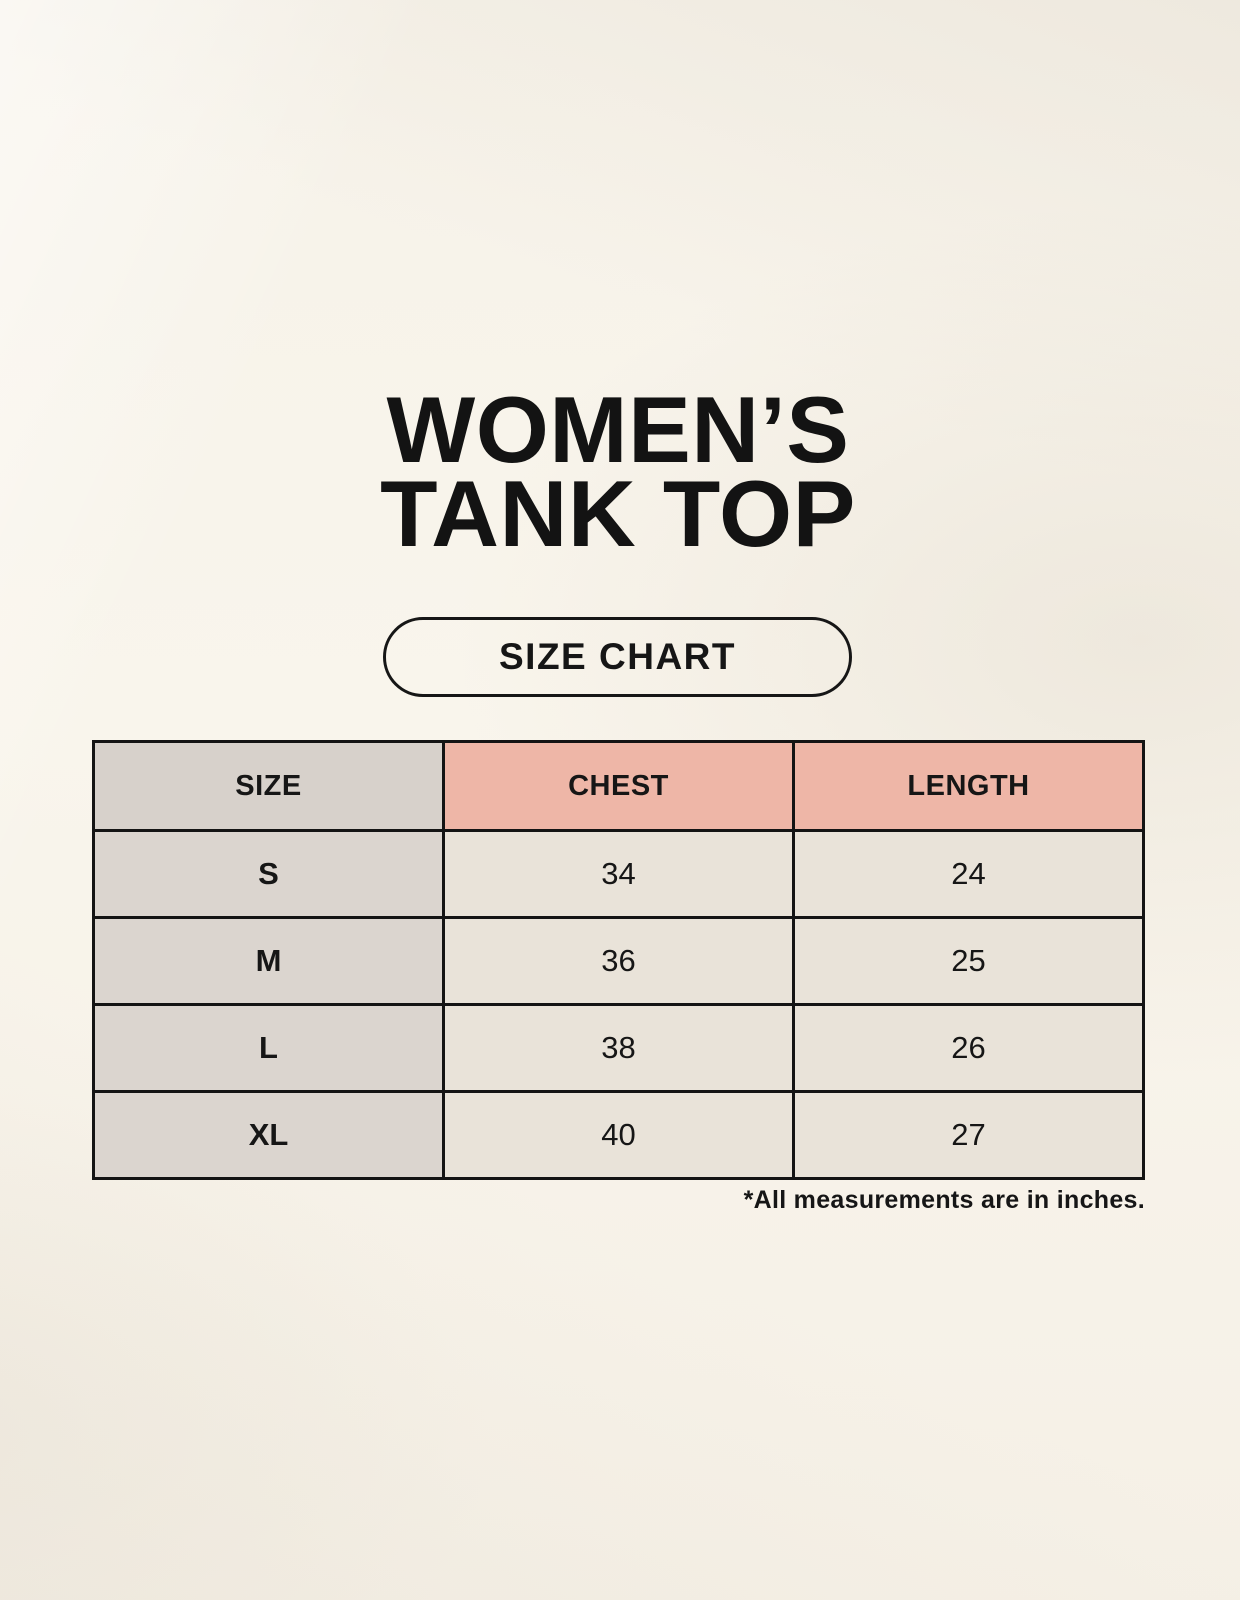 Image resolution: width=1240 pixels, height=1600 pixels. I want to click on table-row-xl: XL 40 27, so click(618, 1135).